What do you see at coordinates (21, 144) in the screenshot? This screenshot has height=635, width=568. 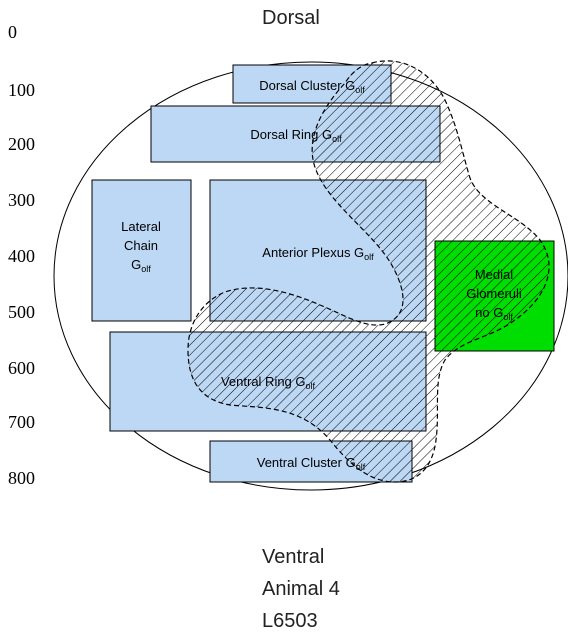 I see `y-tick-200: 200` at bounding box center [21, 144].